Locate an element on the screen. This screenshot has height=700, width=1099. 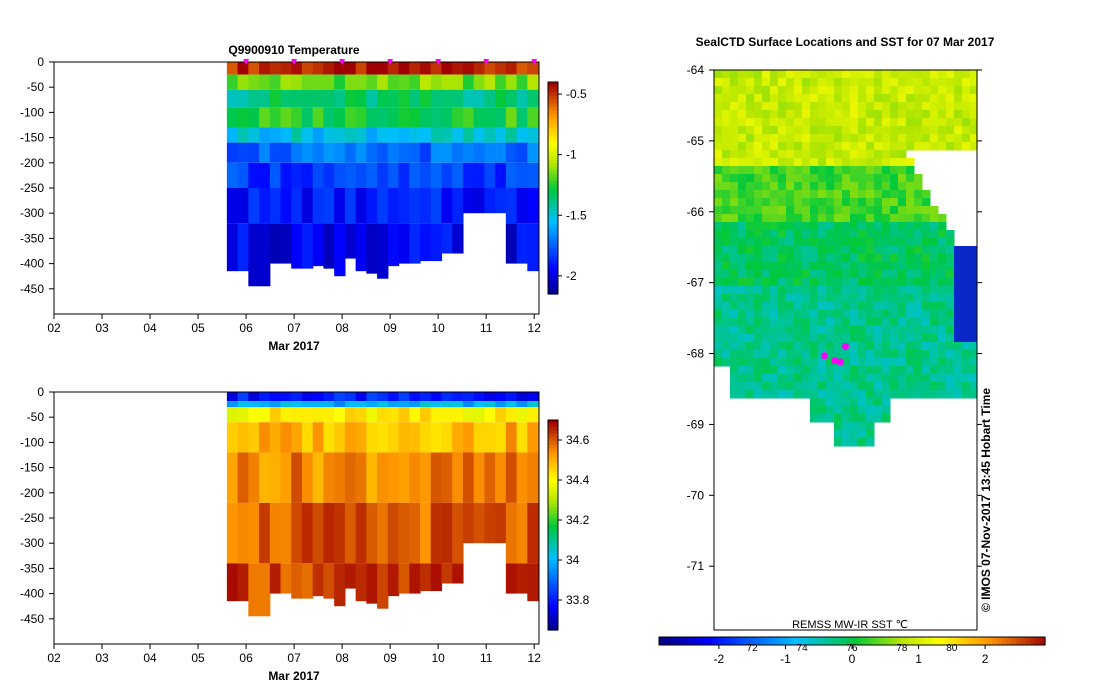
temperature-xtick-label: 11 is located at coordinates (486, 328).